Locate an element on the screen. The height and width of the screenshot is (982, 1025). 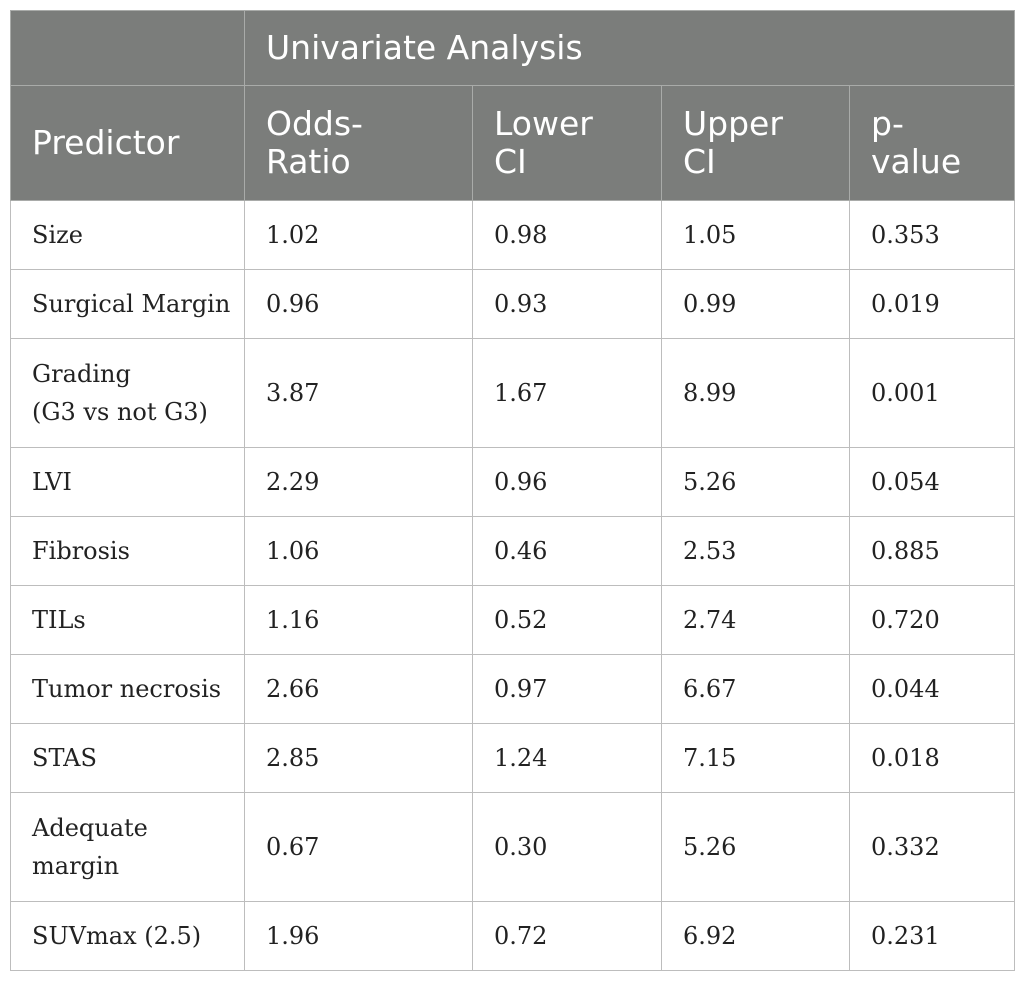
cell-odds-ratio: 1.96 is located at coordinates (358, 936).